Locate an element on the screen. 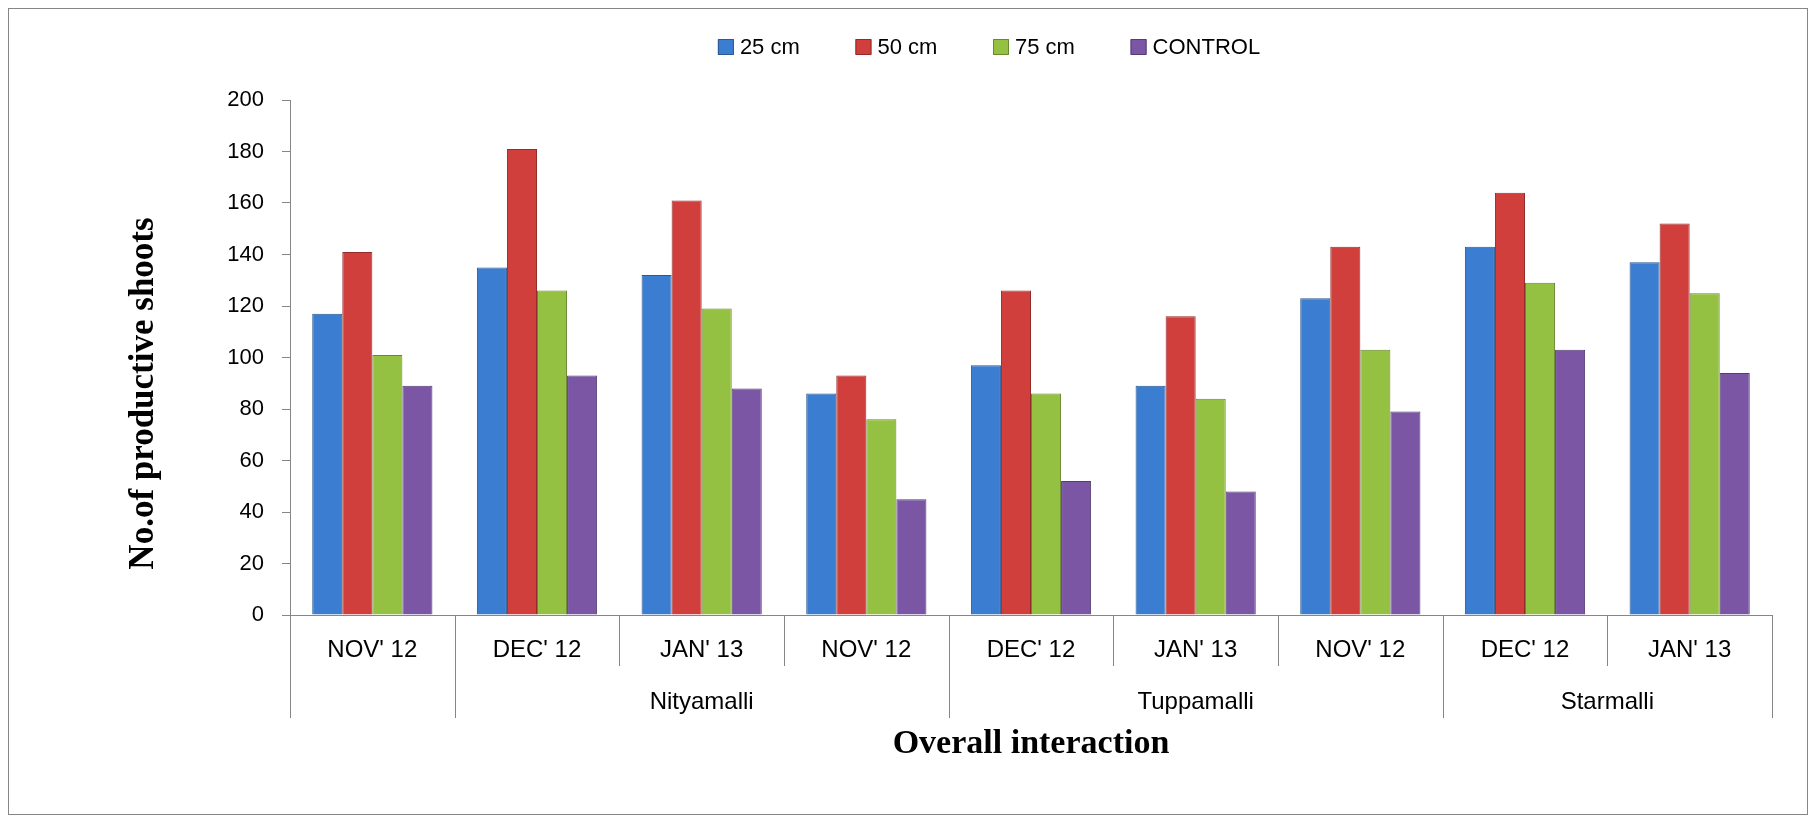  y-tick-label: 120 is located at coordinates (245, 305).